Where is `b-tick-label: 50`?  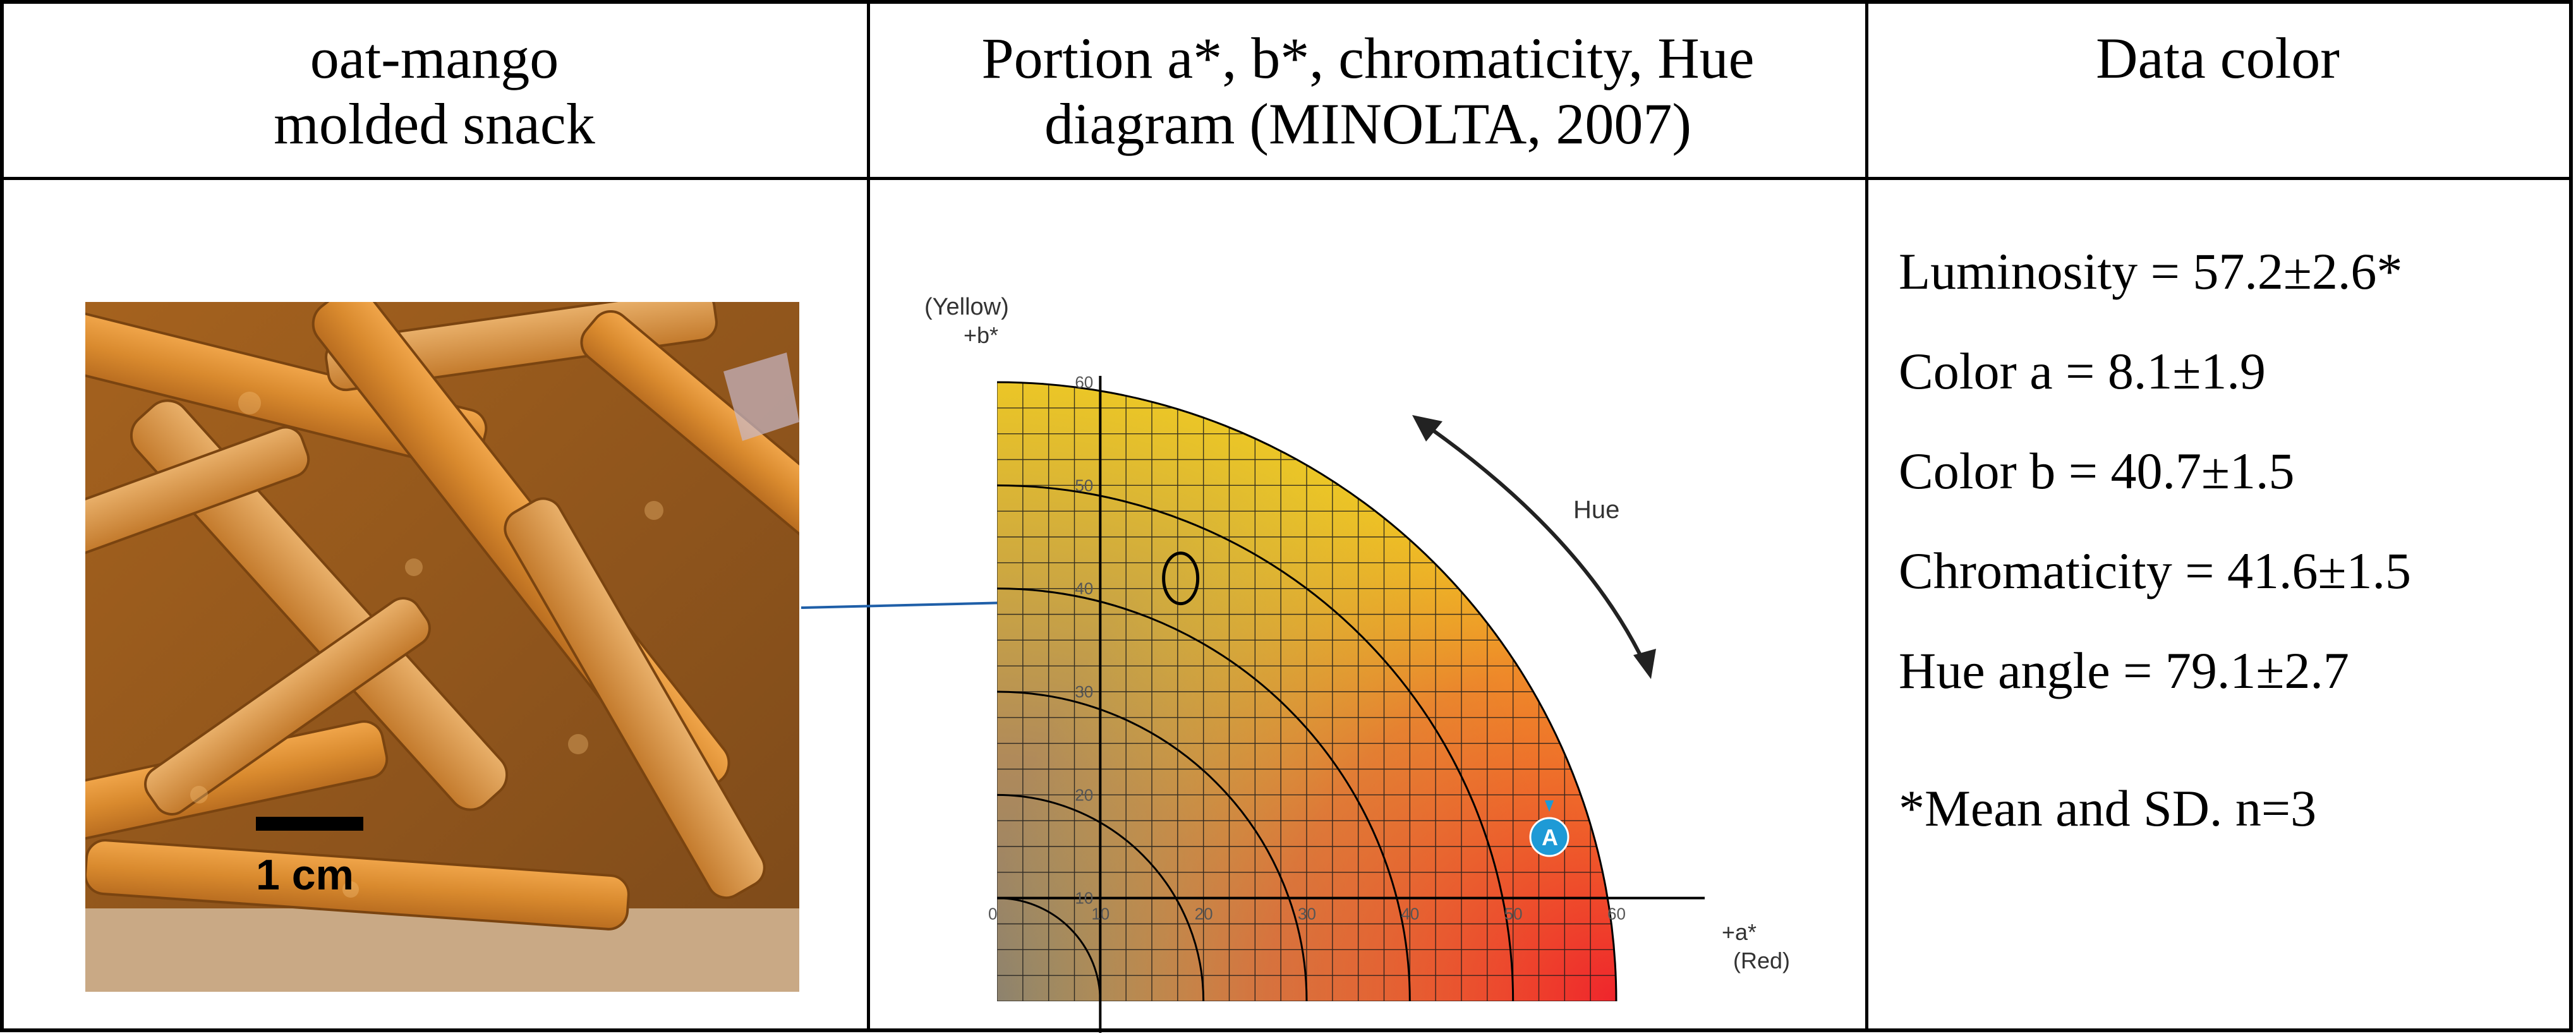 b-tick-label: 50 is located at coordinates (1084, 485).